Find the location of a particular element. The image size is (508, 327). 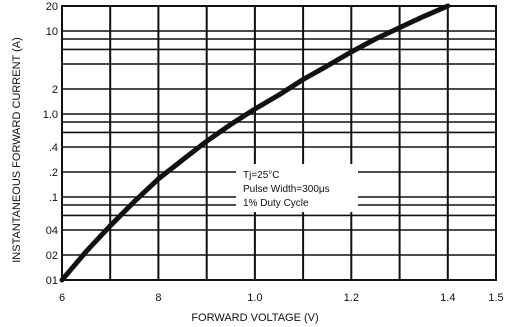

y-tick-label: 10 is located at coordinates (52, 32).